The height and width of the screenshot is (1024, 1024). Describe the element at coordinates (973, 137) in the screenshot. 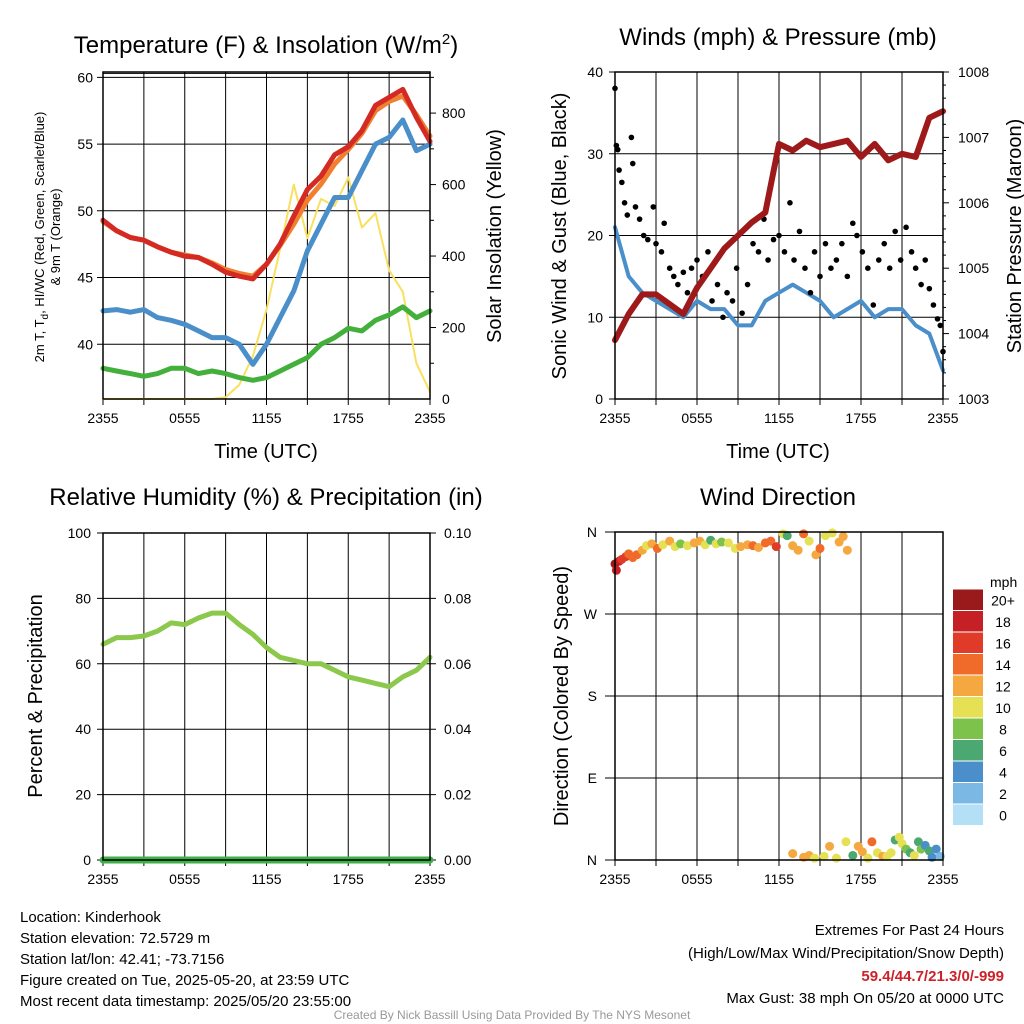

I see `y2-tick-label: 1007` at that location.